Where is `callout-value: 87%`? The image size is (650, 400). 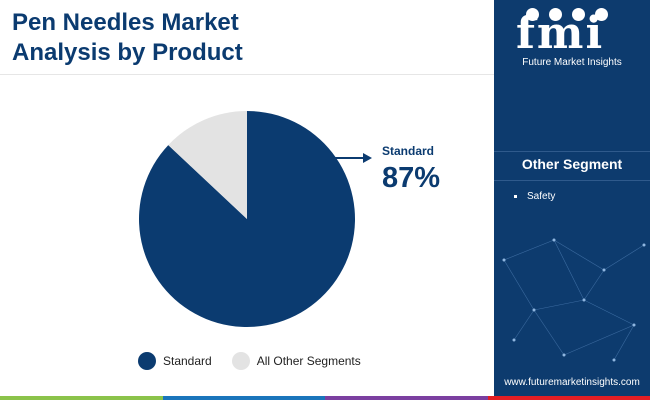
callout-value: 87% is located at coordinates (411, 178).